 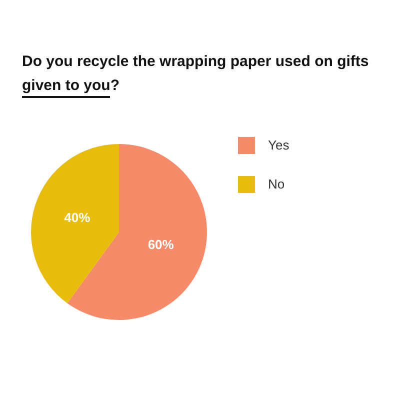 I want to click on chart-title: Do you recycle the wrapping paper used on gifts given to you?, so click(x=196, y=74).